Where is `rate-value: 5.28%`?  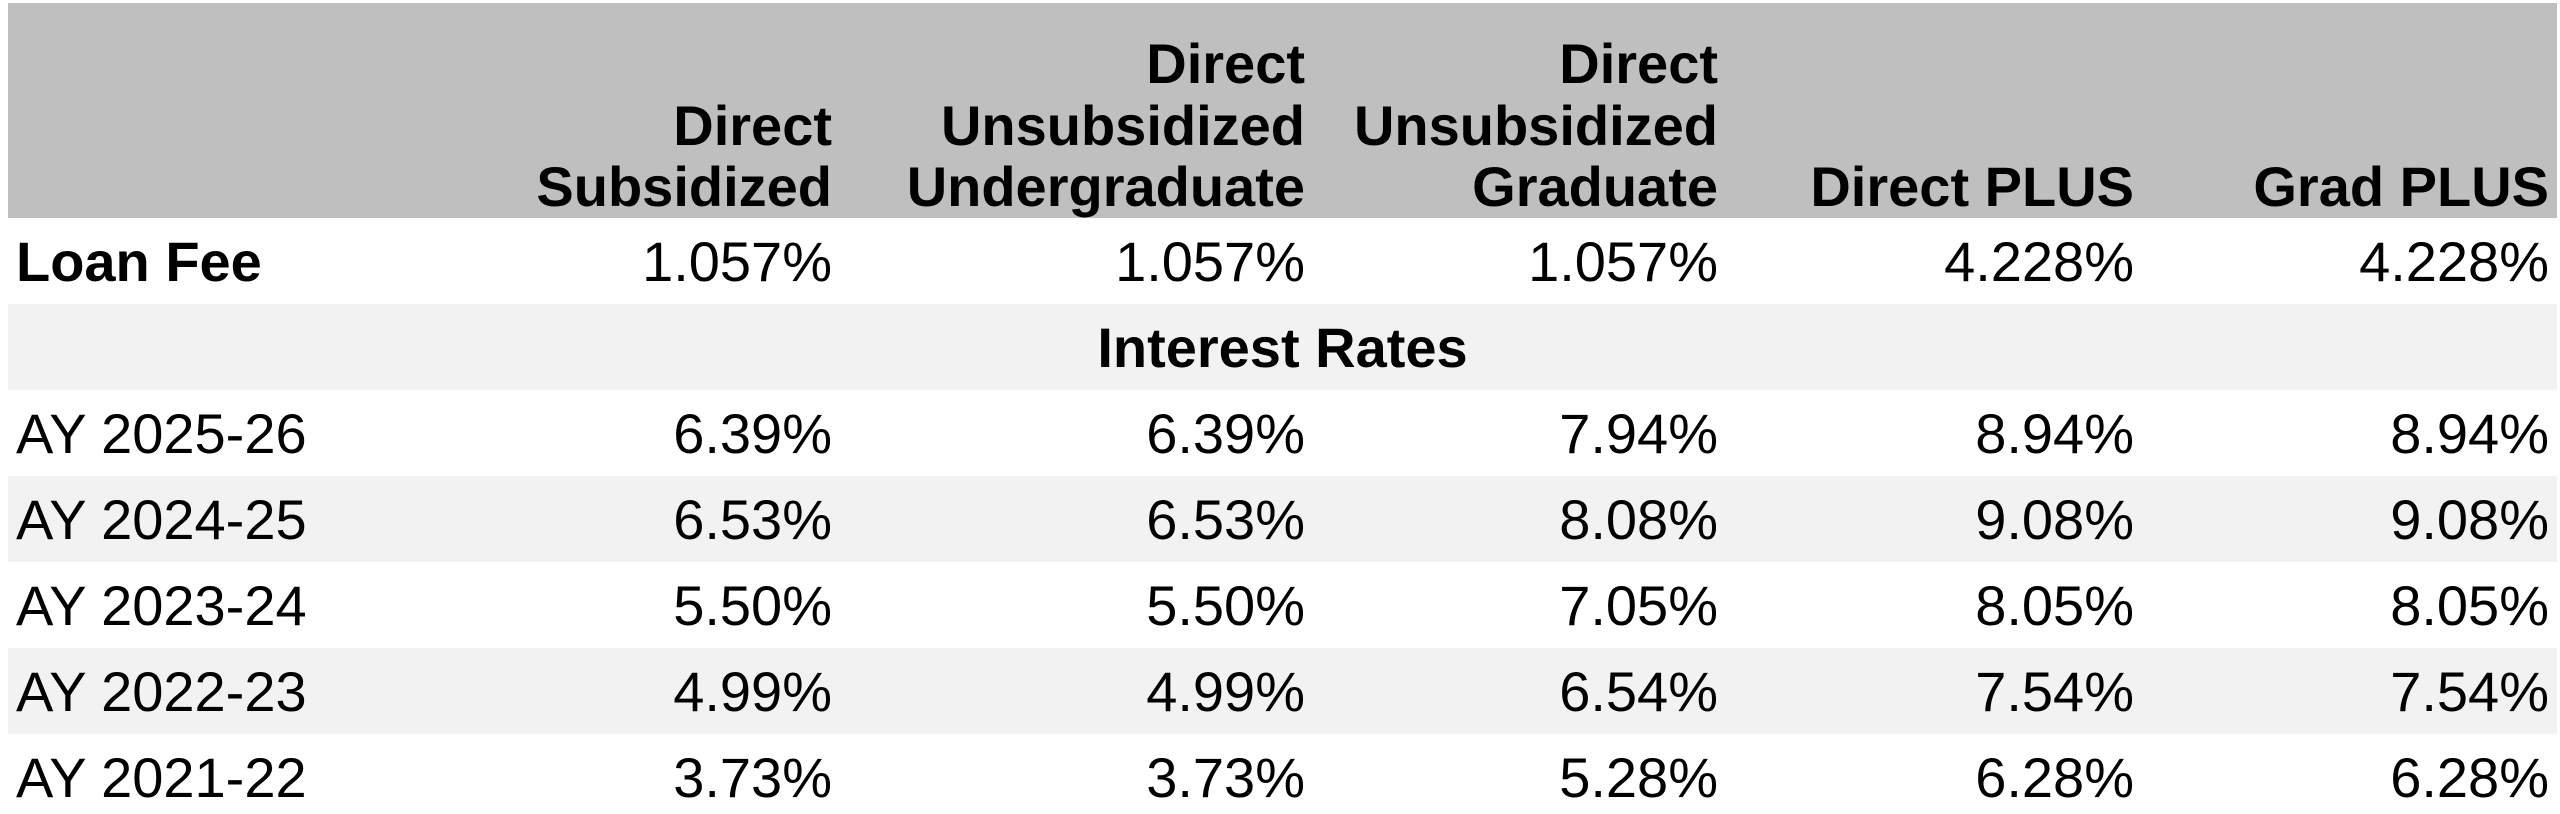 rate-value: 5.28% is located at coordinates (1519, 774).